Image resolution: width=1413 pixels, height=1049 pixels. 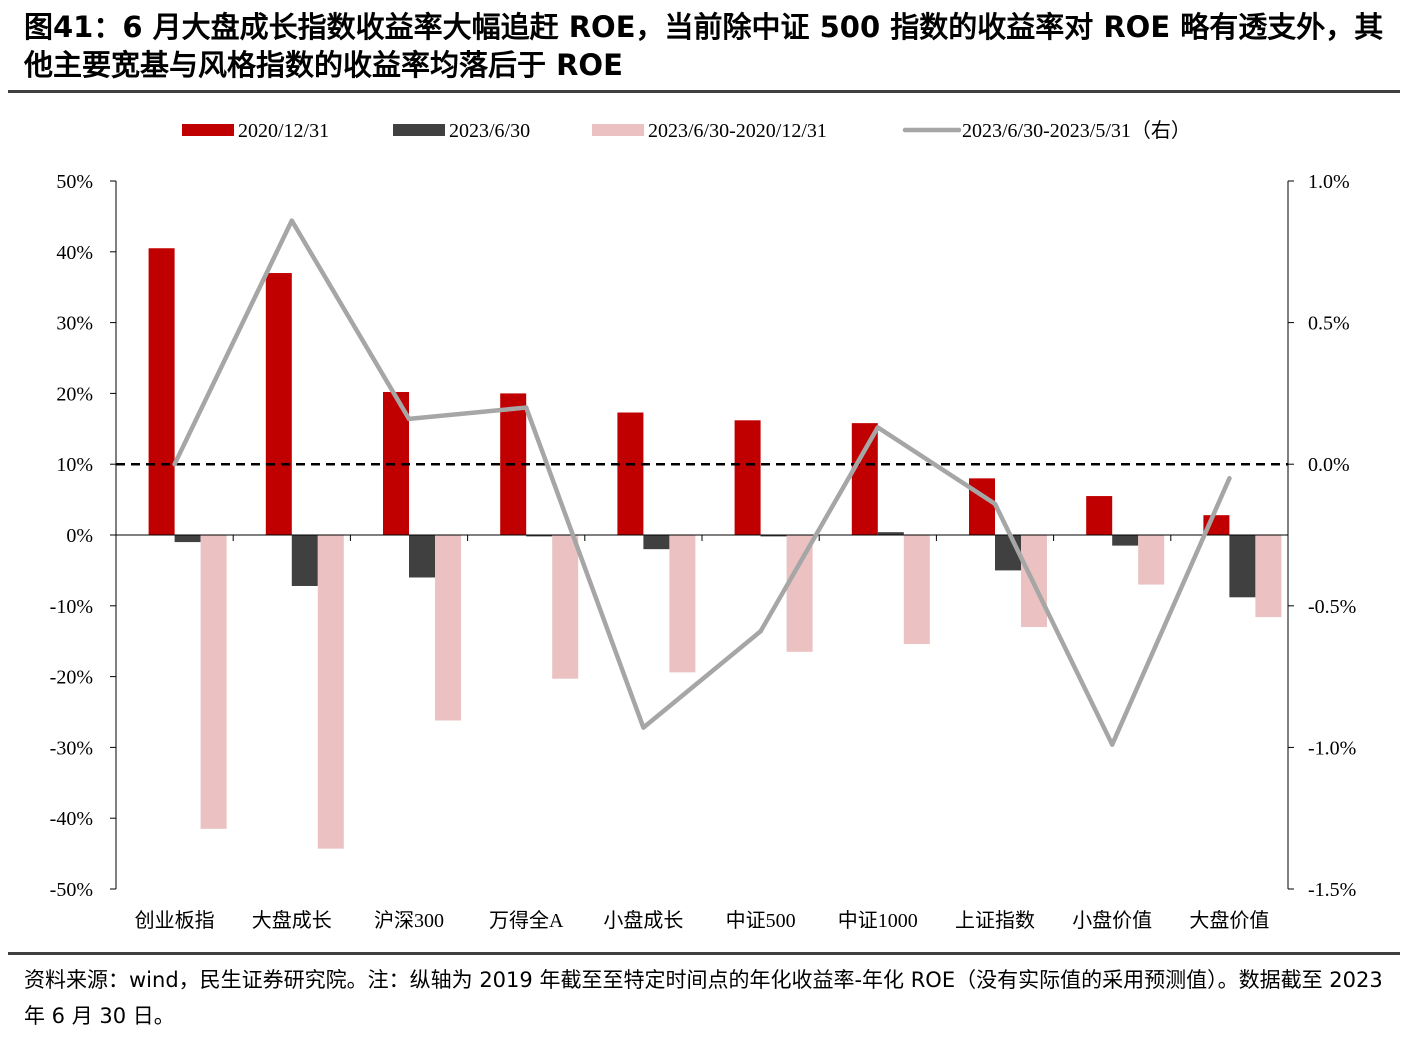 I want to click on bar-3-大盘价值, so click(x=1268, y=576).